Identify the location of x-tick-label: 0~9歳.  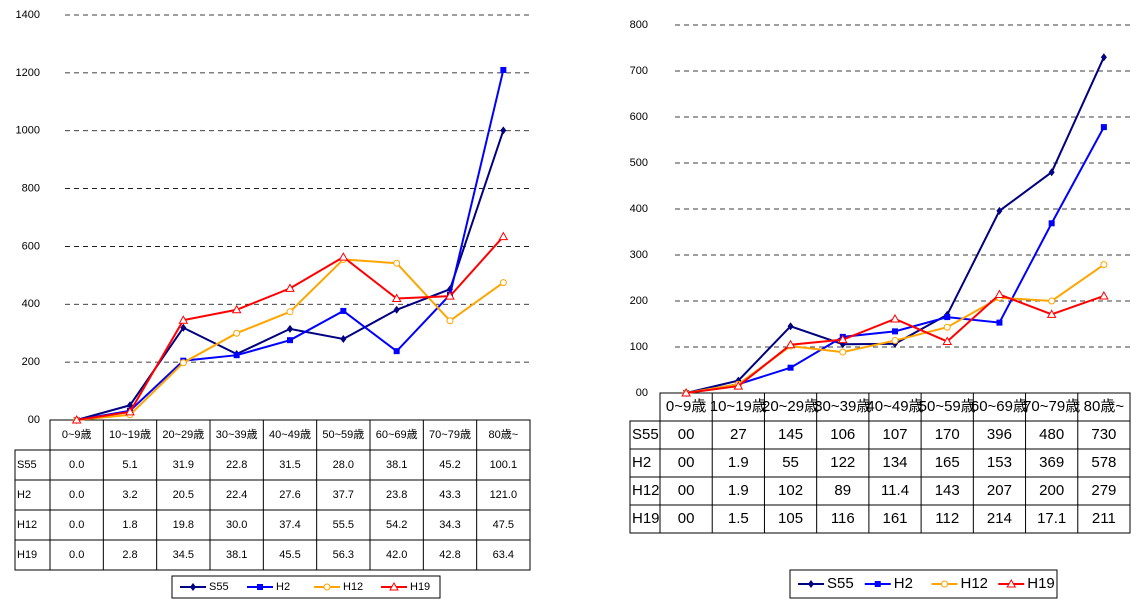
(77, 434).